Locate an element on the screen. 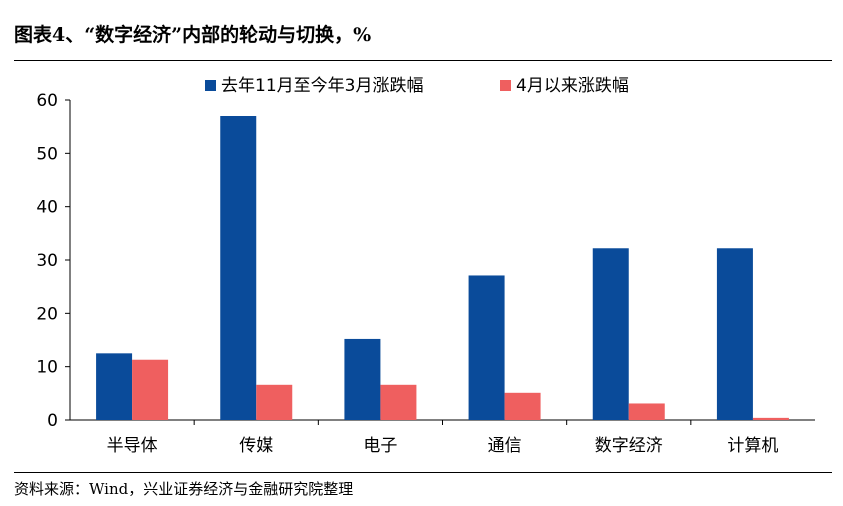 The image size is (843, 506). x-tick-label: 计算机 is located at coordinates (752, 446).